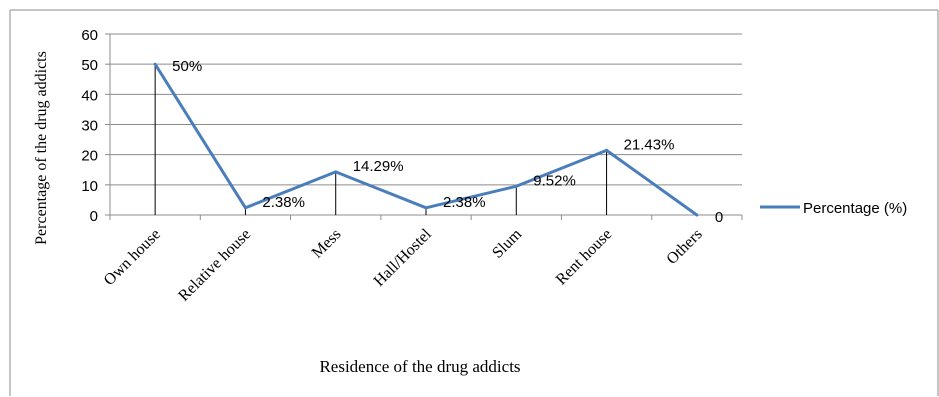  What do you see at coordinates (41, 148) in the screenshot?
I see `y-axis-label: Percentage of the drug addicts` at bounding box center [41, 148].